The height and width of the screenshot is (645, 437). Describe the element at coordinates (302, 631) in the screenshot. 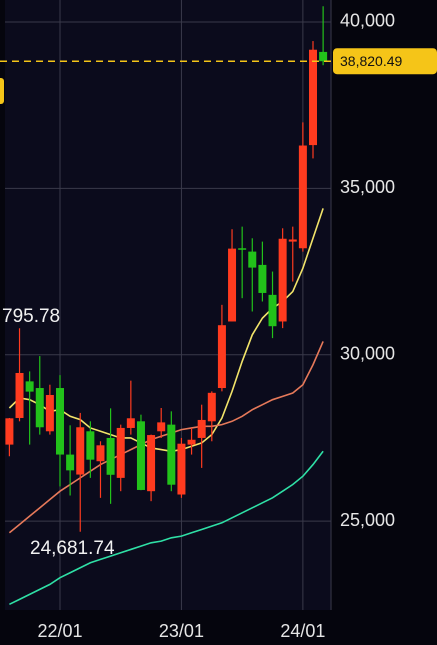

I see `x-tick-label: 24/01` at that location.